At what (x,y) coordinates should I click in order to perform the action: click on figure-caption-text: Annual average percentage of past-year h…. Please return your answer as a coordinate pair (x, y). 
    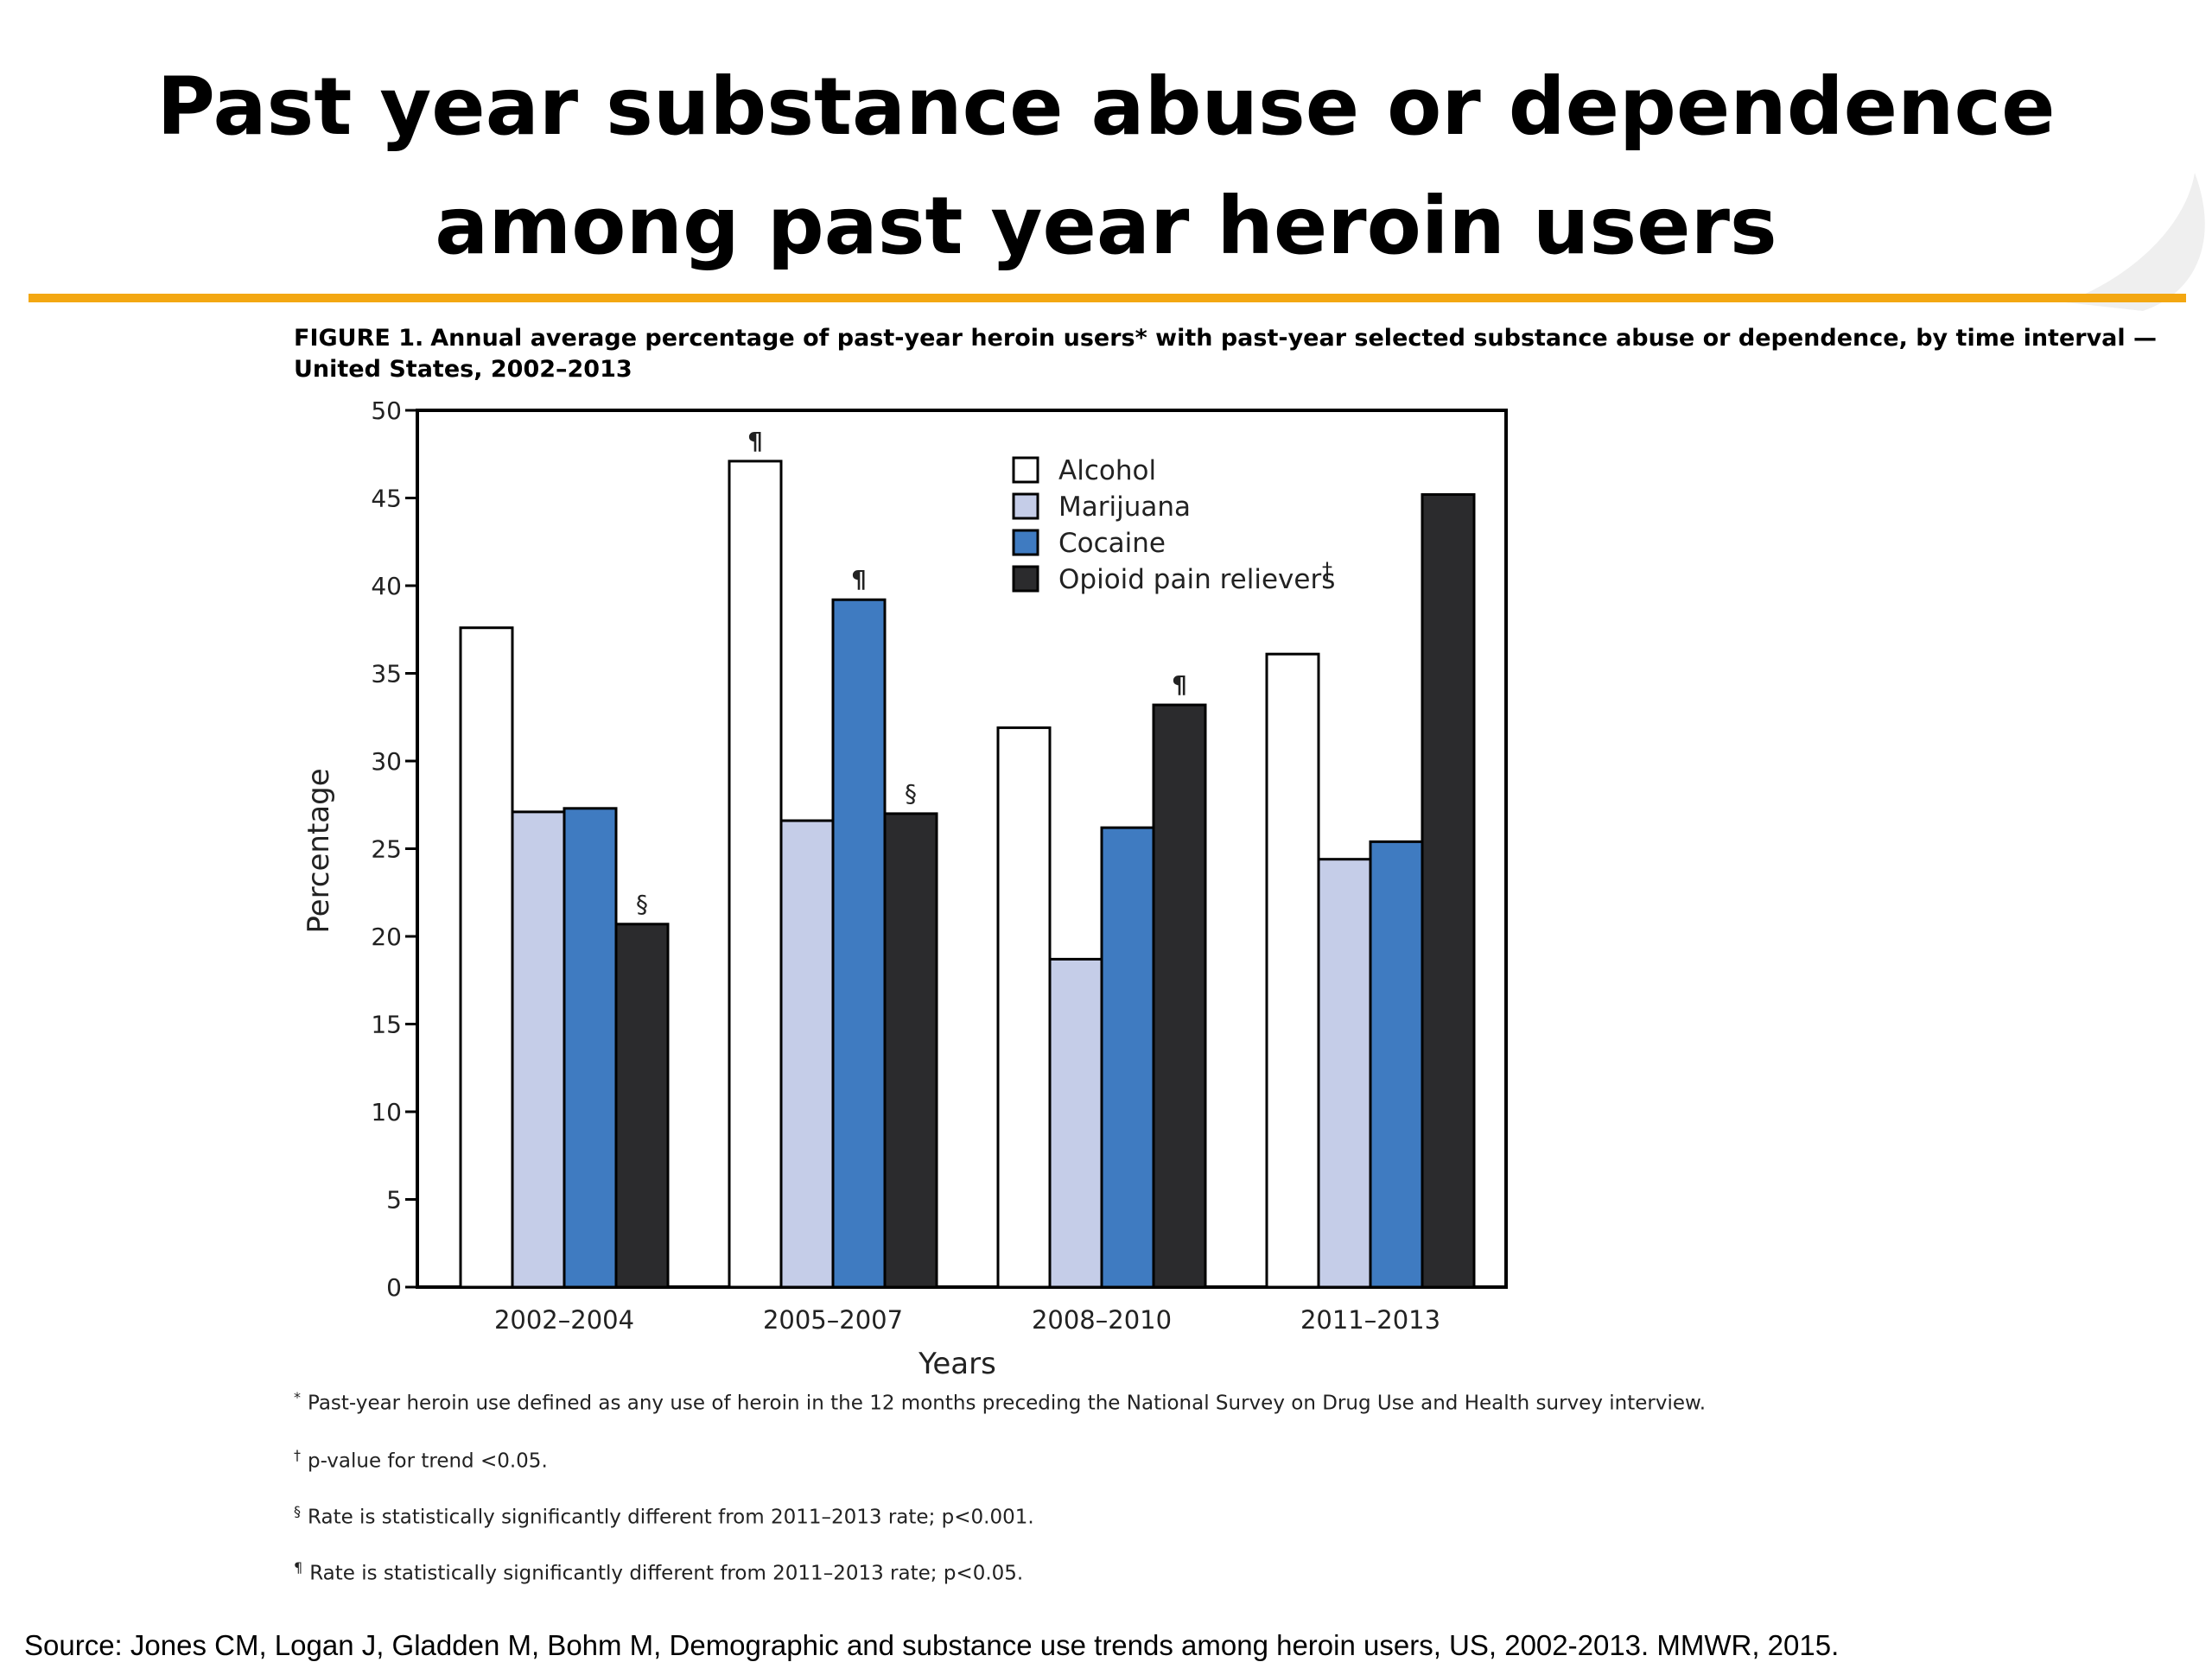
    Looking at the image, I should click on (1226, 354).